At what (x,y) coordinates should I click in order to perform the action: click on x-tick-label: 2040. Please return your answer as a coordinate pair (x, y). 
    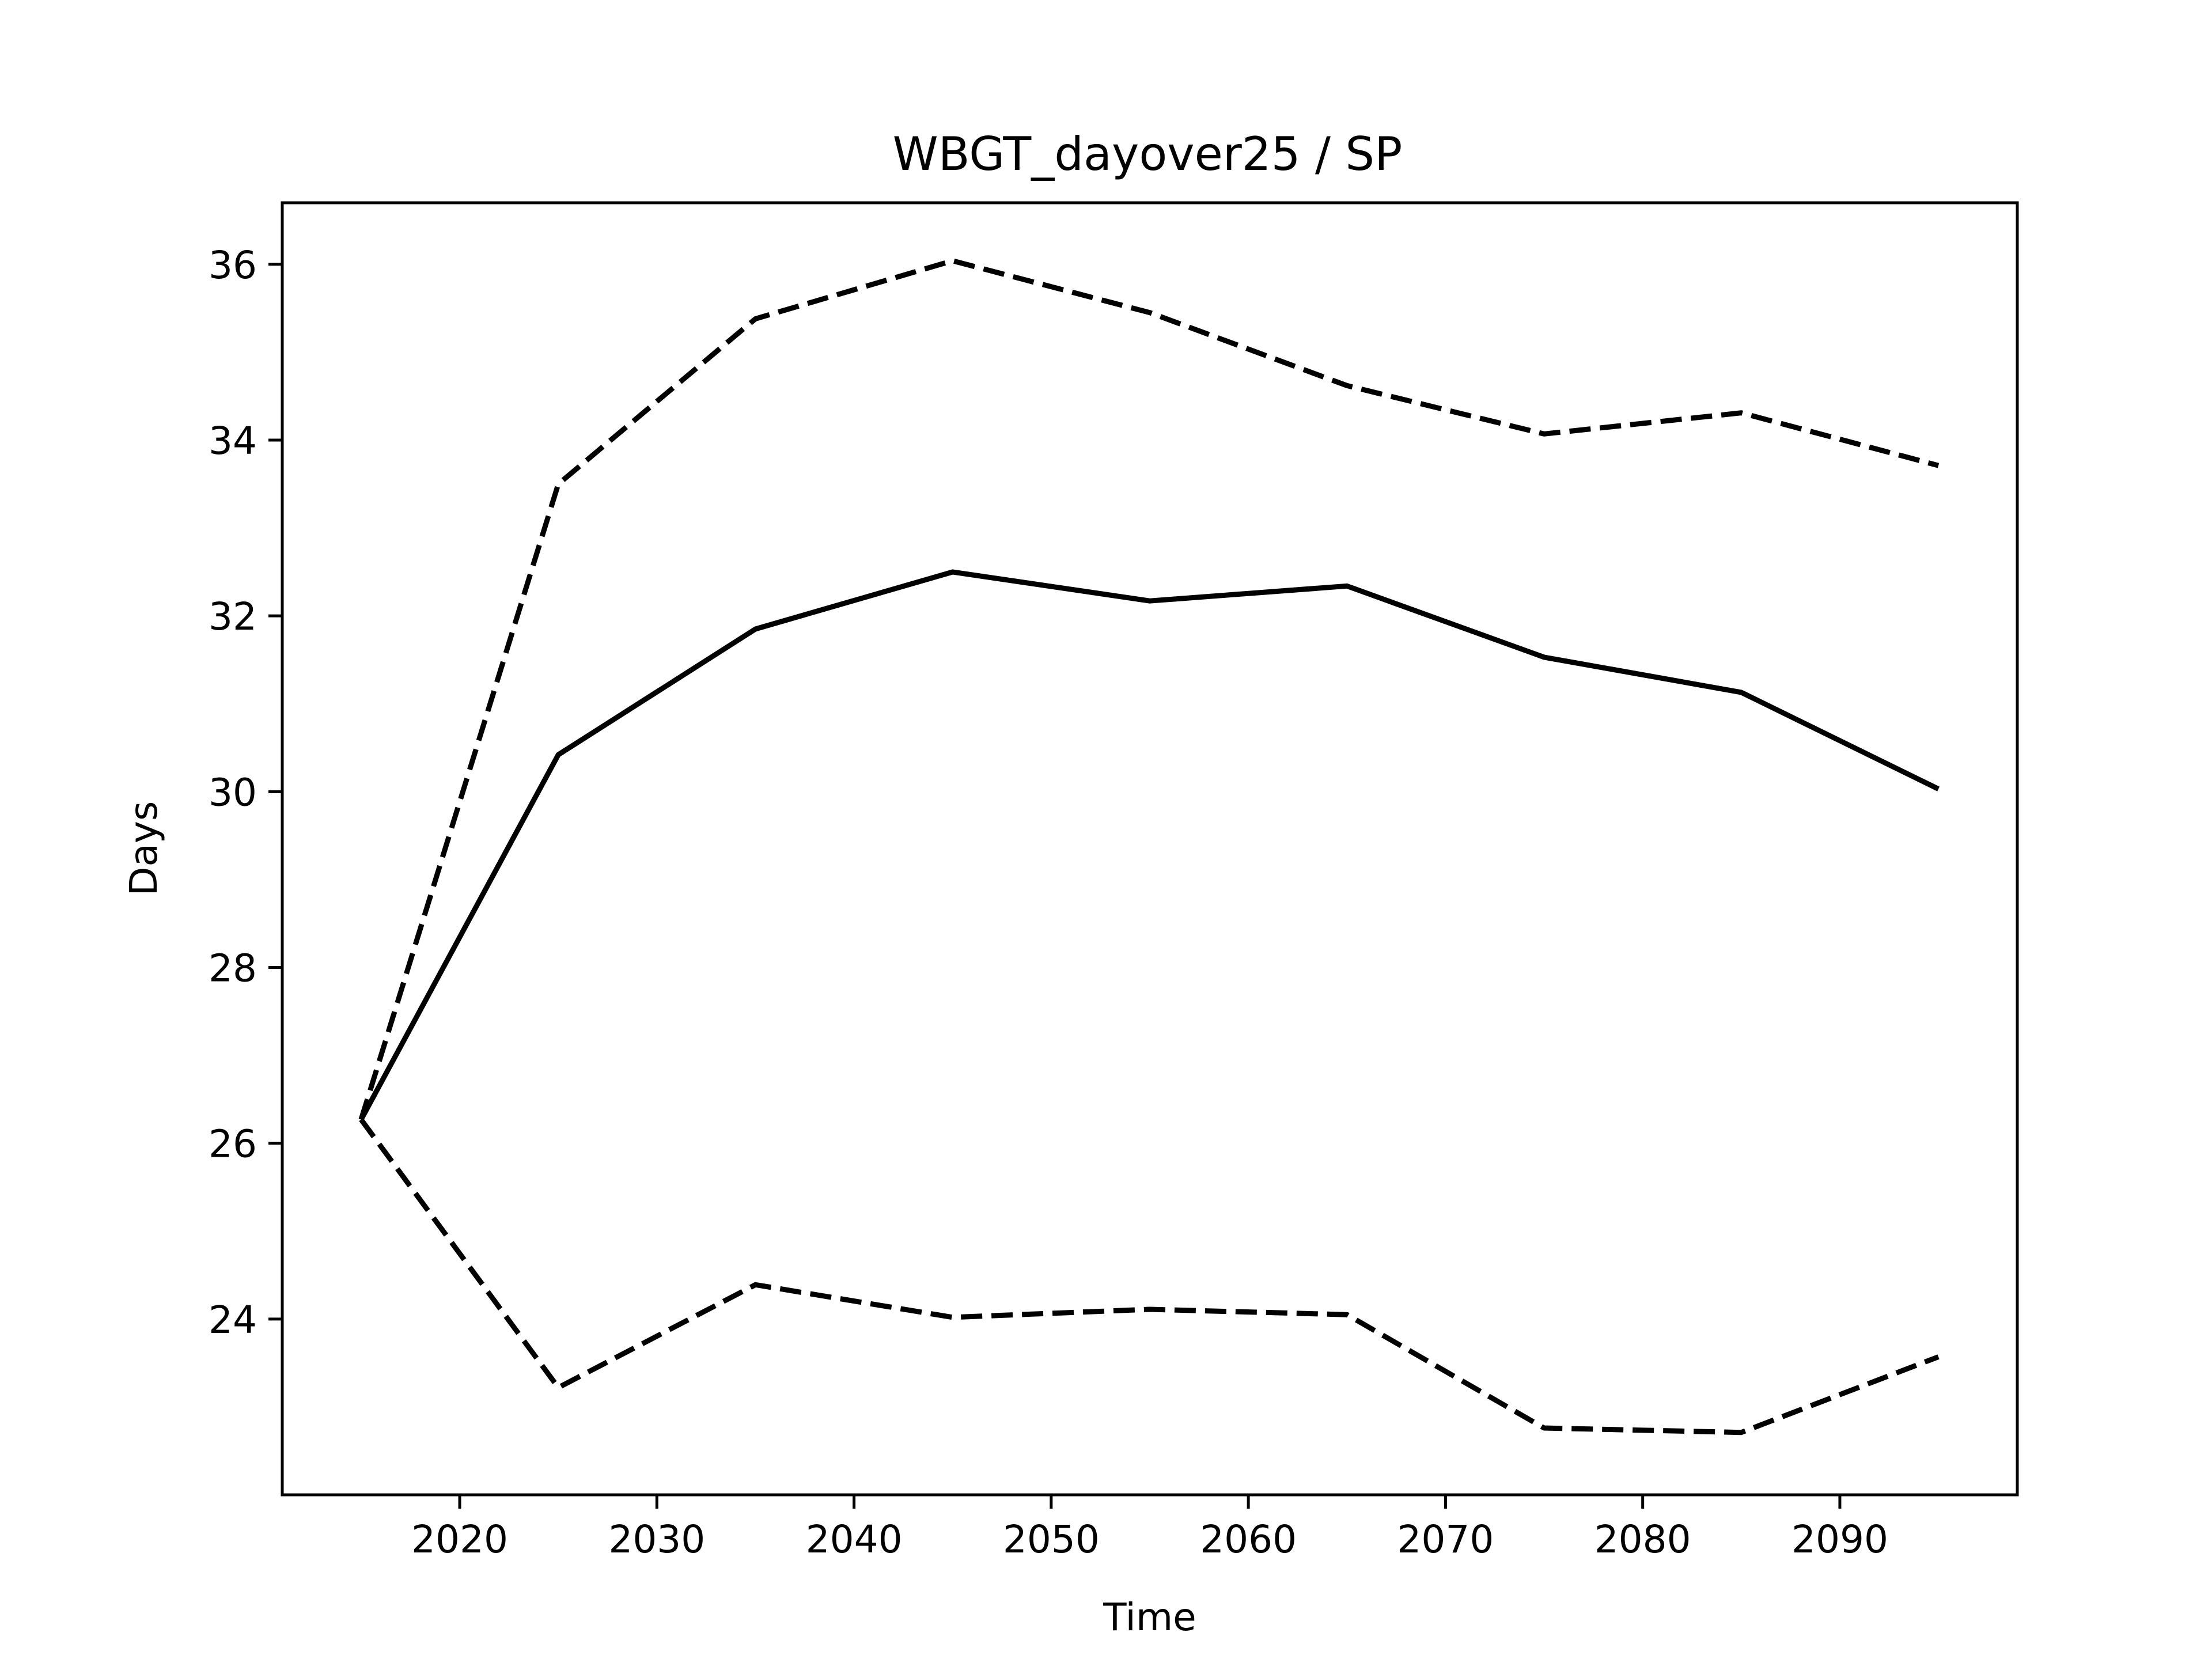
    Looking at the image, I should click on (854, 1539).